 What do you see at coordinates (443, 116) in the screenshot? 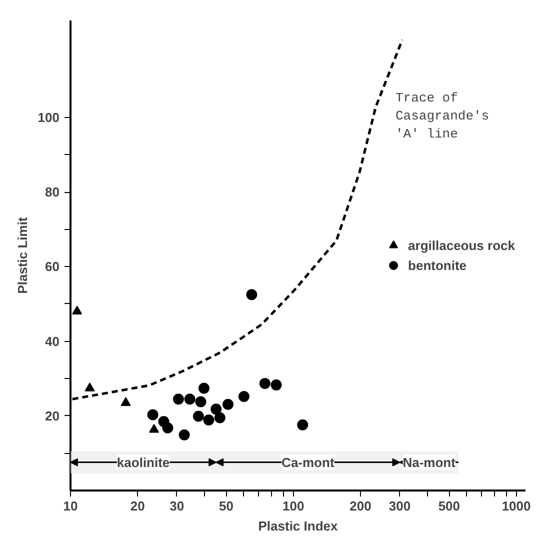
I see `annotation: Trace of Casagrande's 'A' line` at bounding box center [443, 116].